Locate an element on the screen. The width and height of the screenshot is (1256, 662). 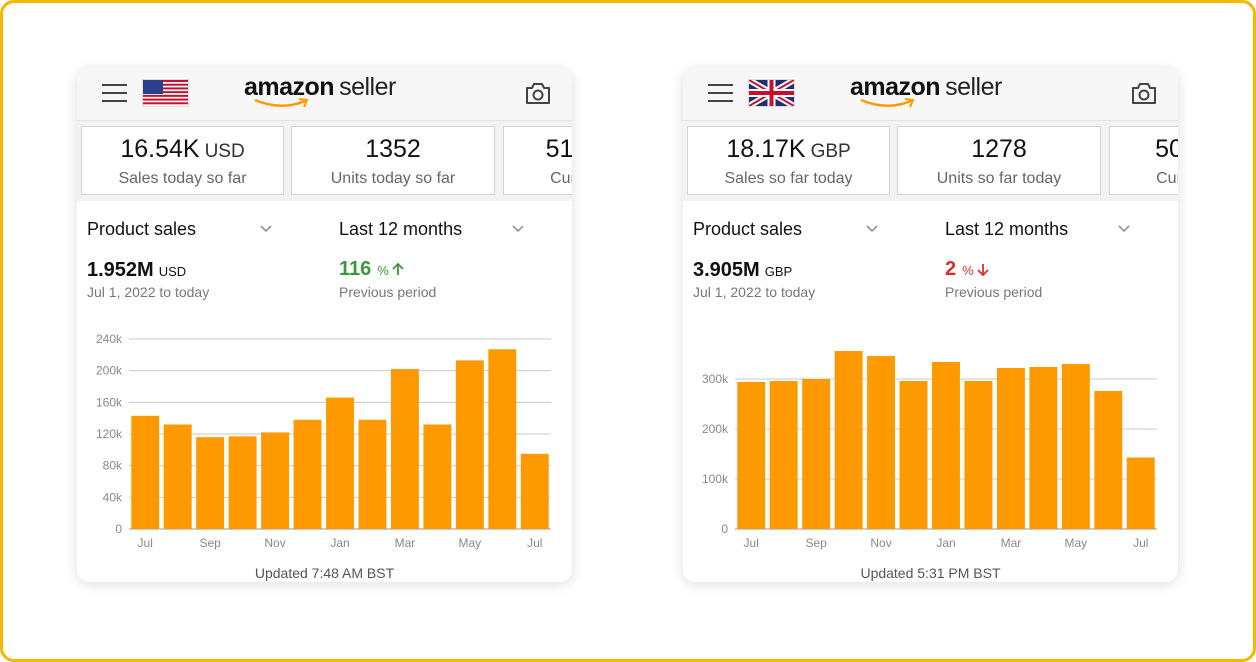
stat-box: 51. Cur is located at coordinates (537, 160).